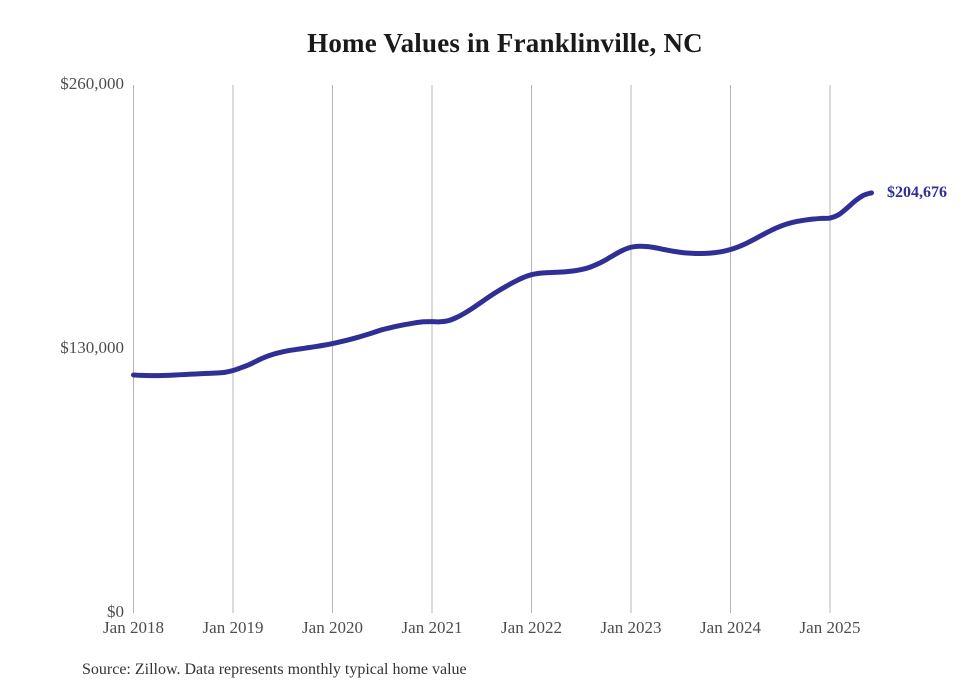 This screenshot has height=699, width=980. Describe the element at coordinates (505, 43) in the screenshot. I see `chart-title: Home Values in Franklinville, NC` at that location.